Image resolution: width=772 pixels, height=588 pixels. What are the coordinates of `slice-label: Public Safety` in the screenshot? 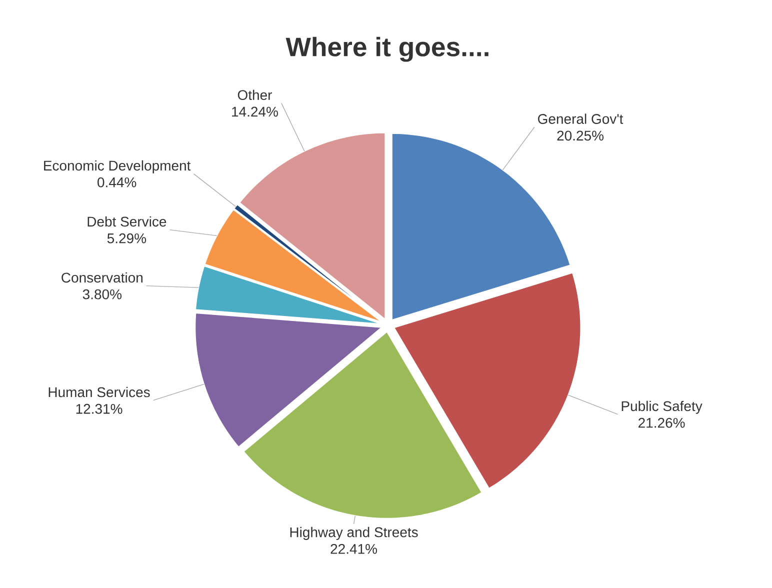 It's located at (662, 407).